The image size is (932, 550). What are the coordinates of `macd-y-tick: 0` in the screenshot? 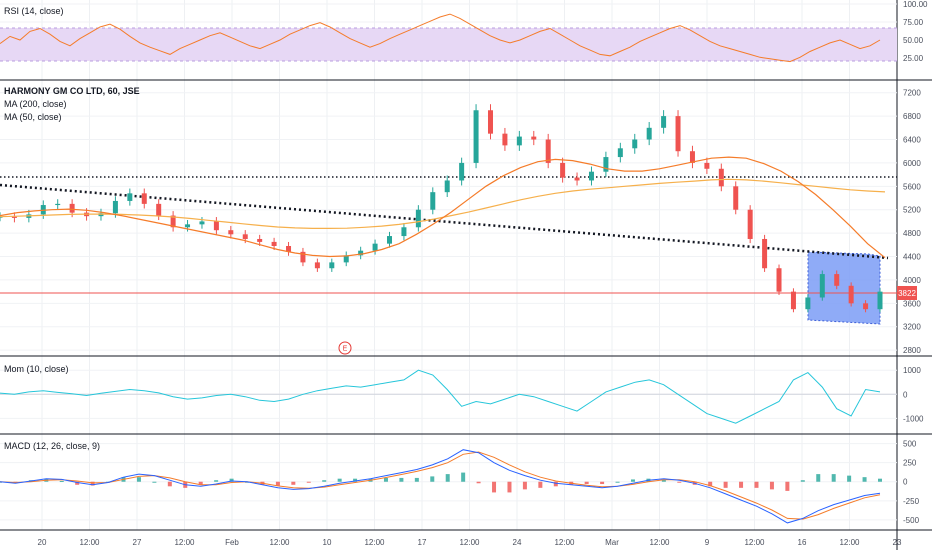 It's located at (905, 482).